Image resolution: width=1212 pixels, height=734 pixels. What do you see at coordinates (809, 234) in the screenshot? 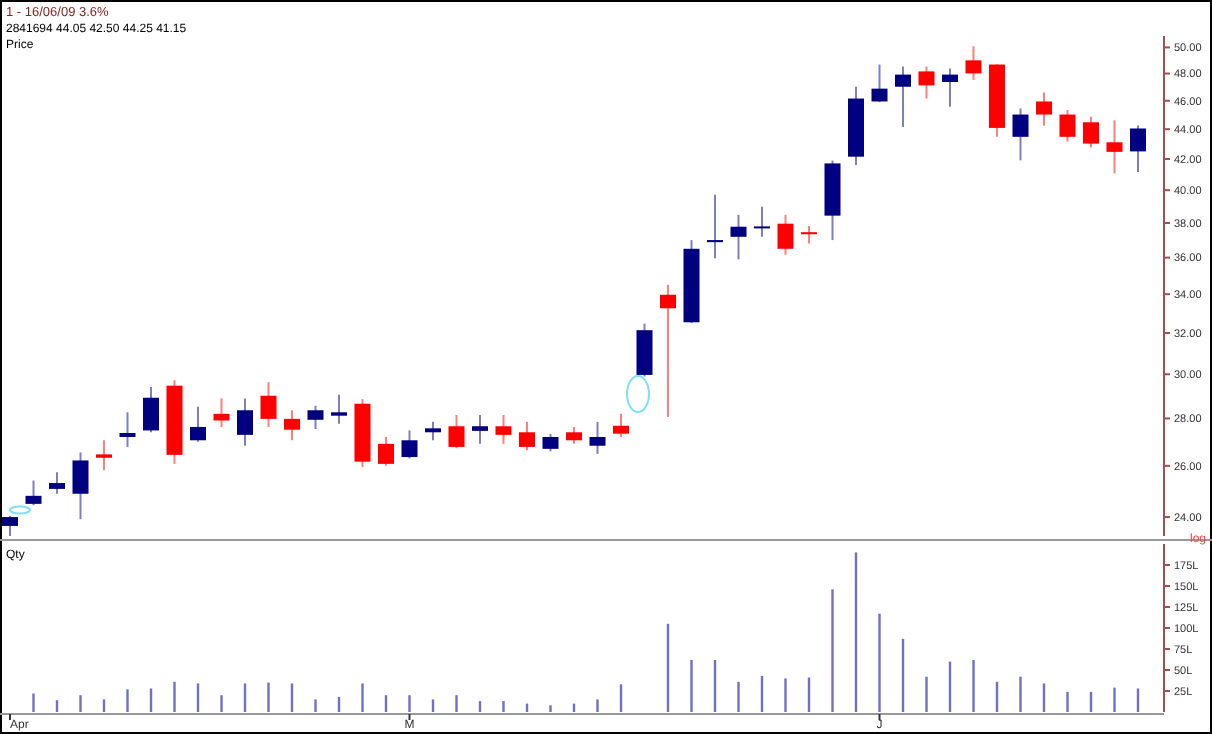
I see `candlestick` at bounding box center [809, 234].